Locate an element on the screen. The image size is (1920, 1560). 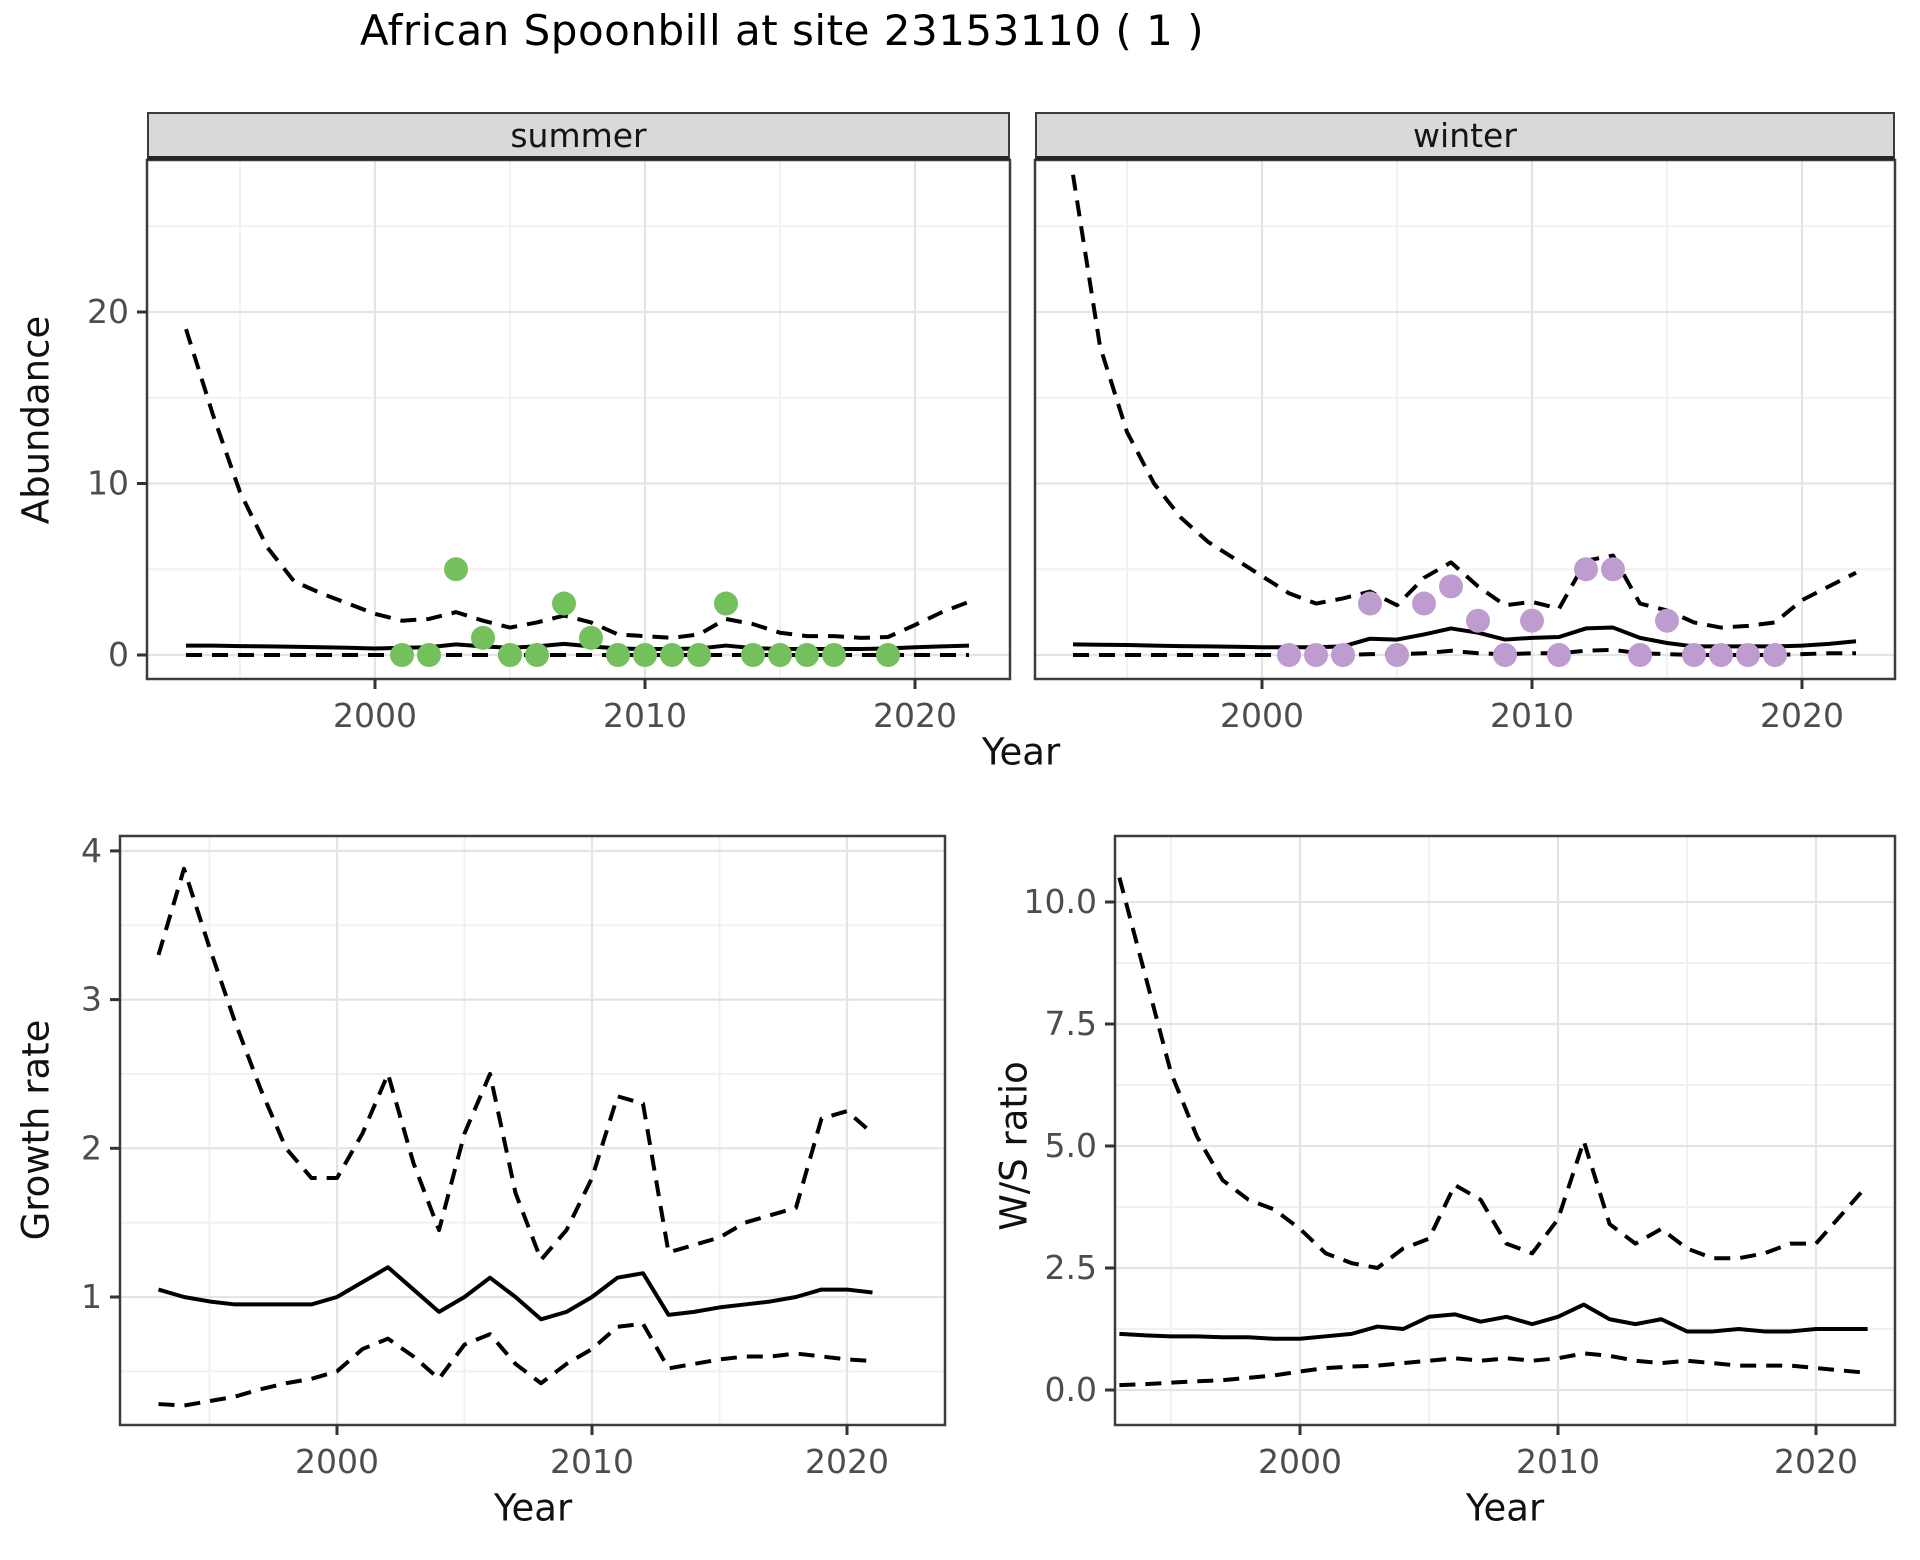
facet-strip-winter-label: winter is located at coordinates (1465, 135).